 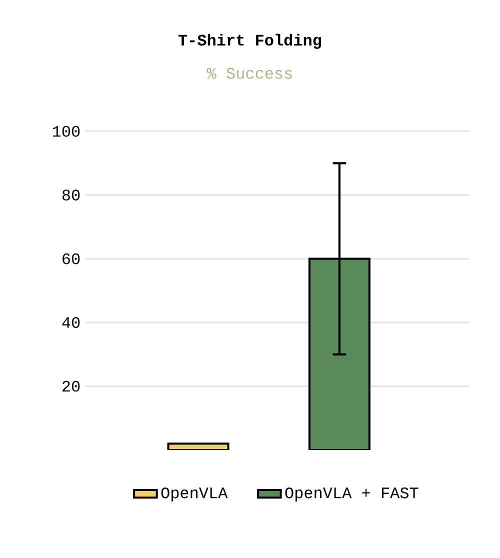 I want to click on y-tick-label: 40, so click(x=71, y=322).